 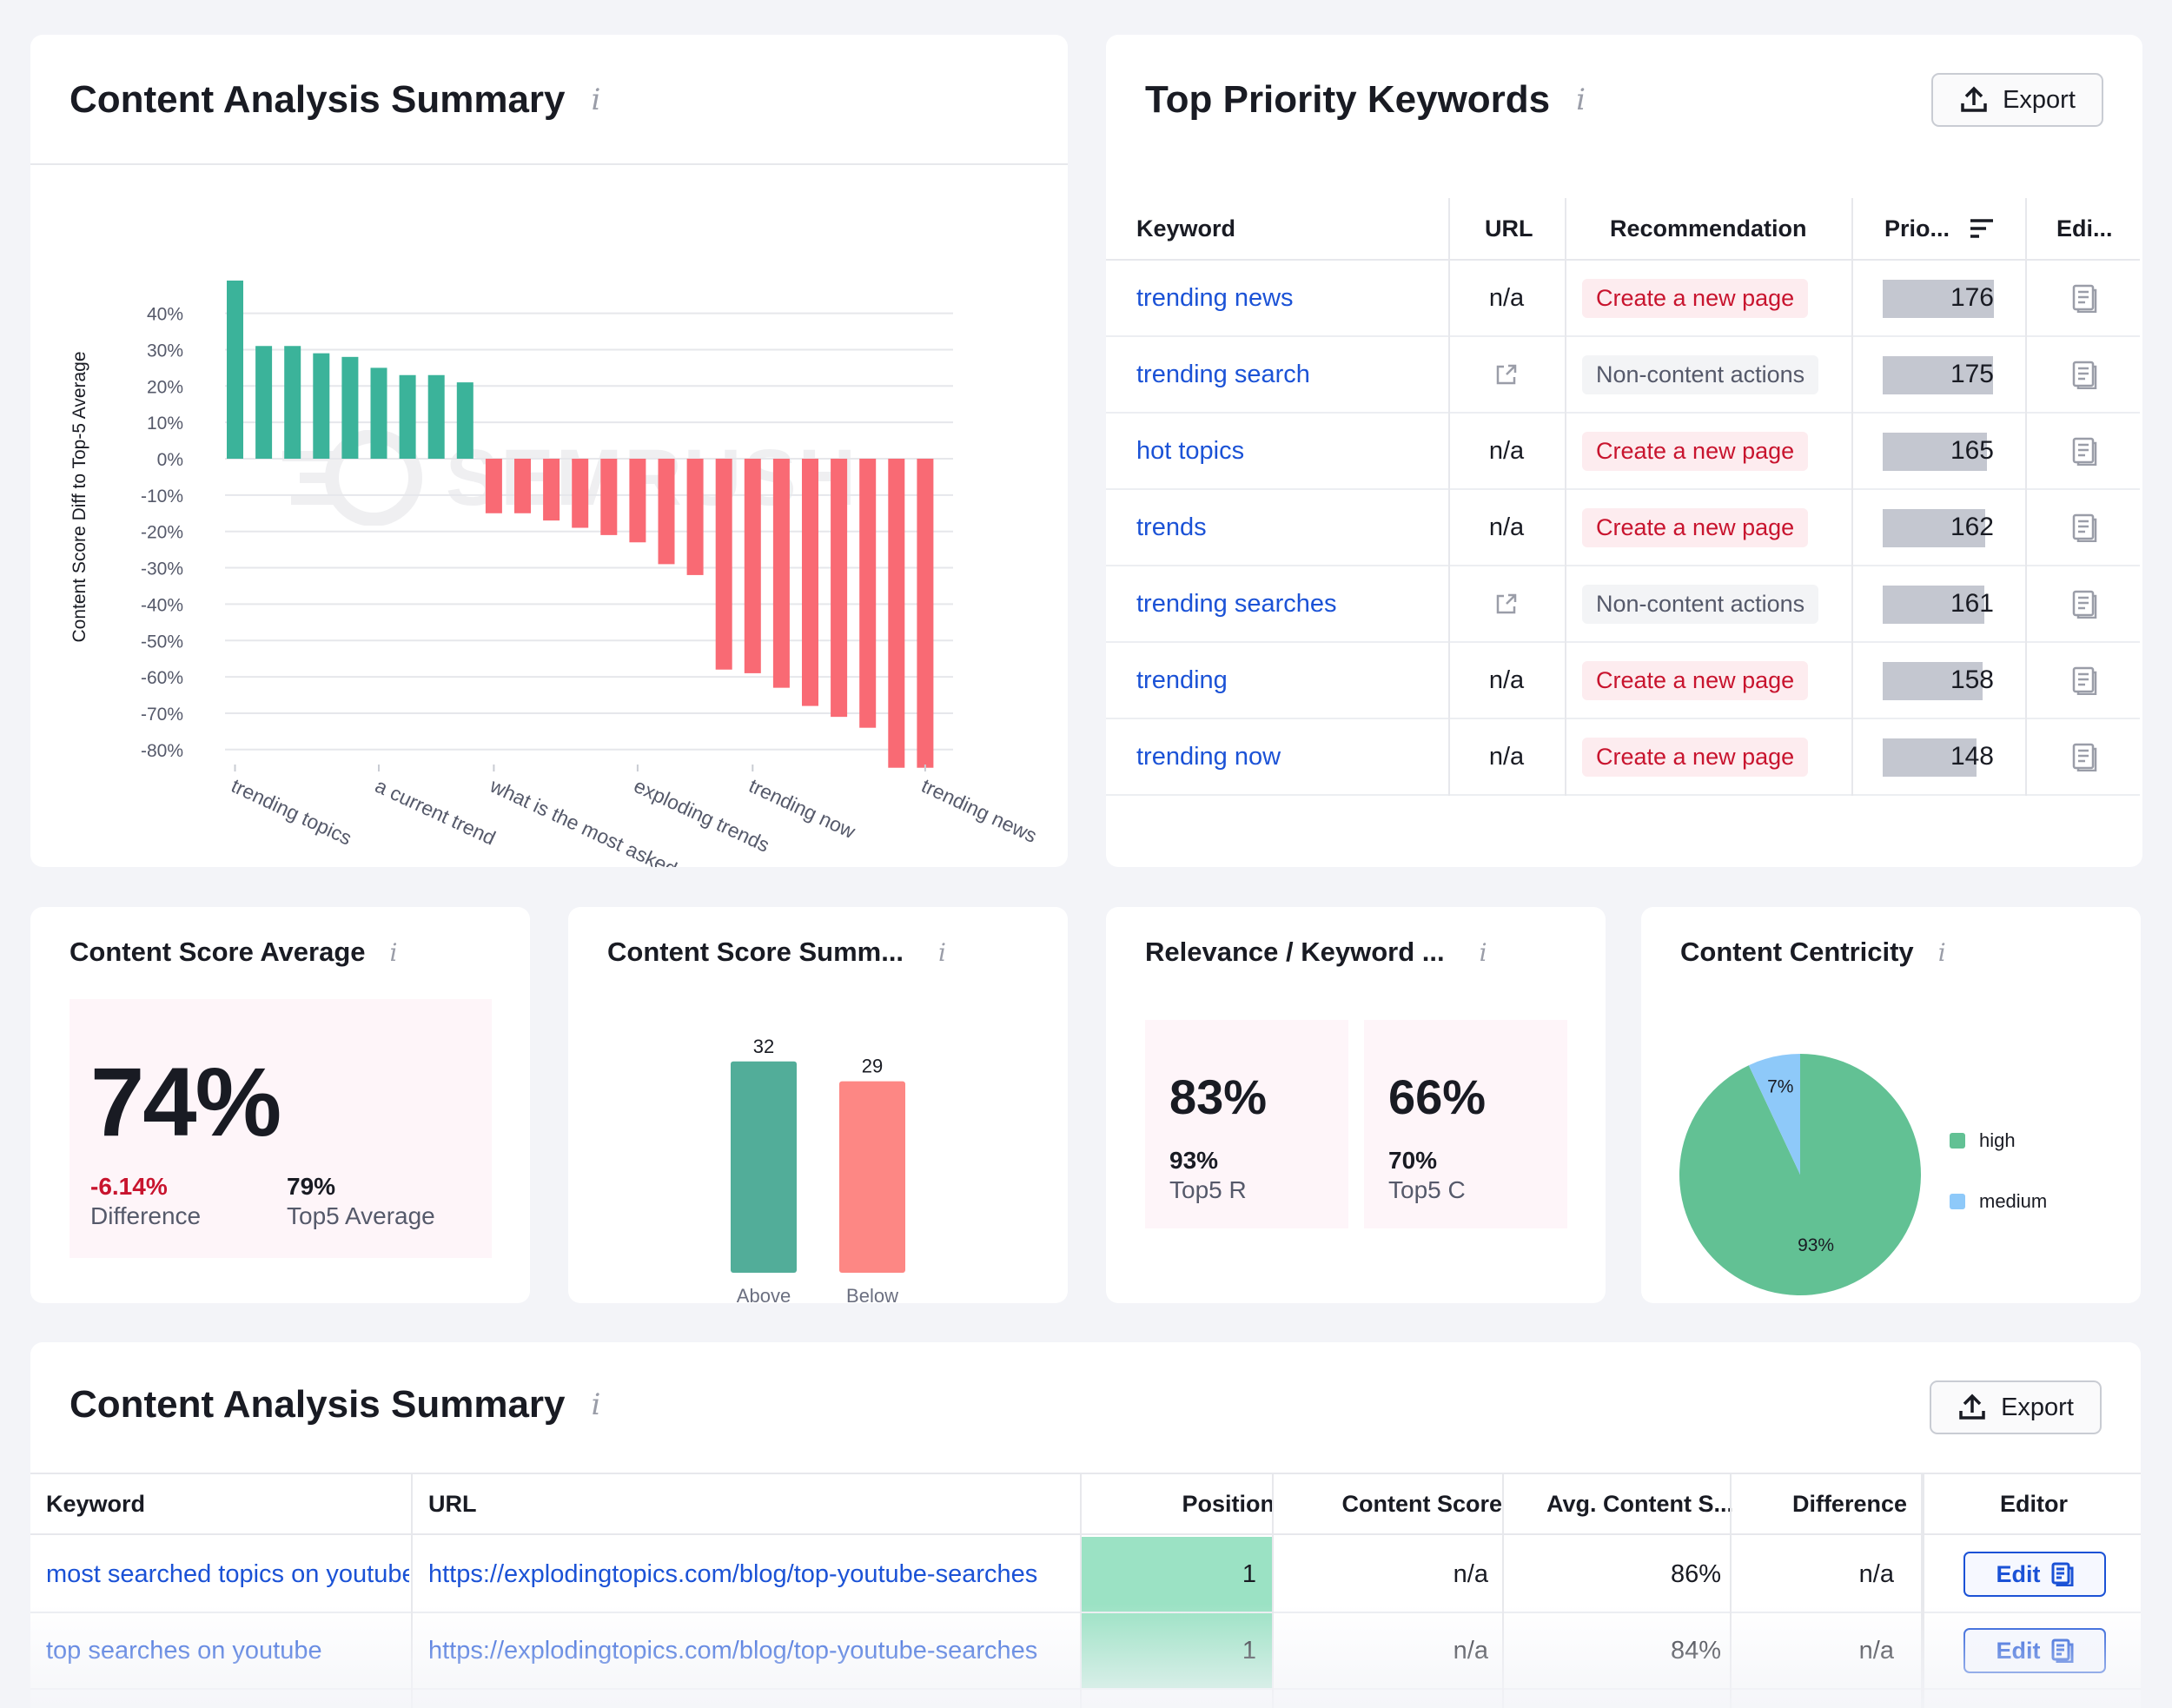 What do you see at coordinates (764, 1167) in the screenshot?
I see `above-bar` at bounding box center [764, 1167].